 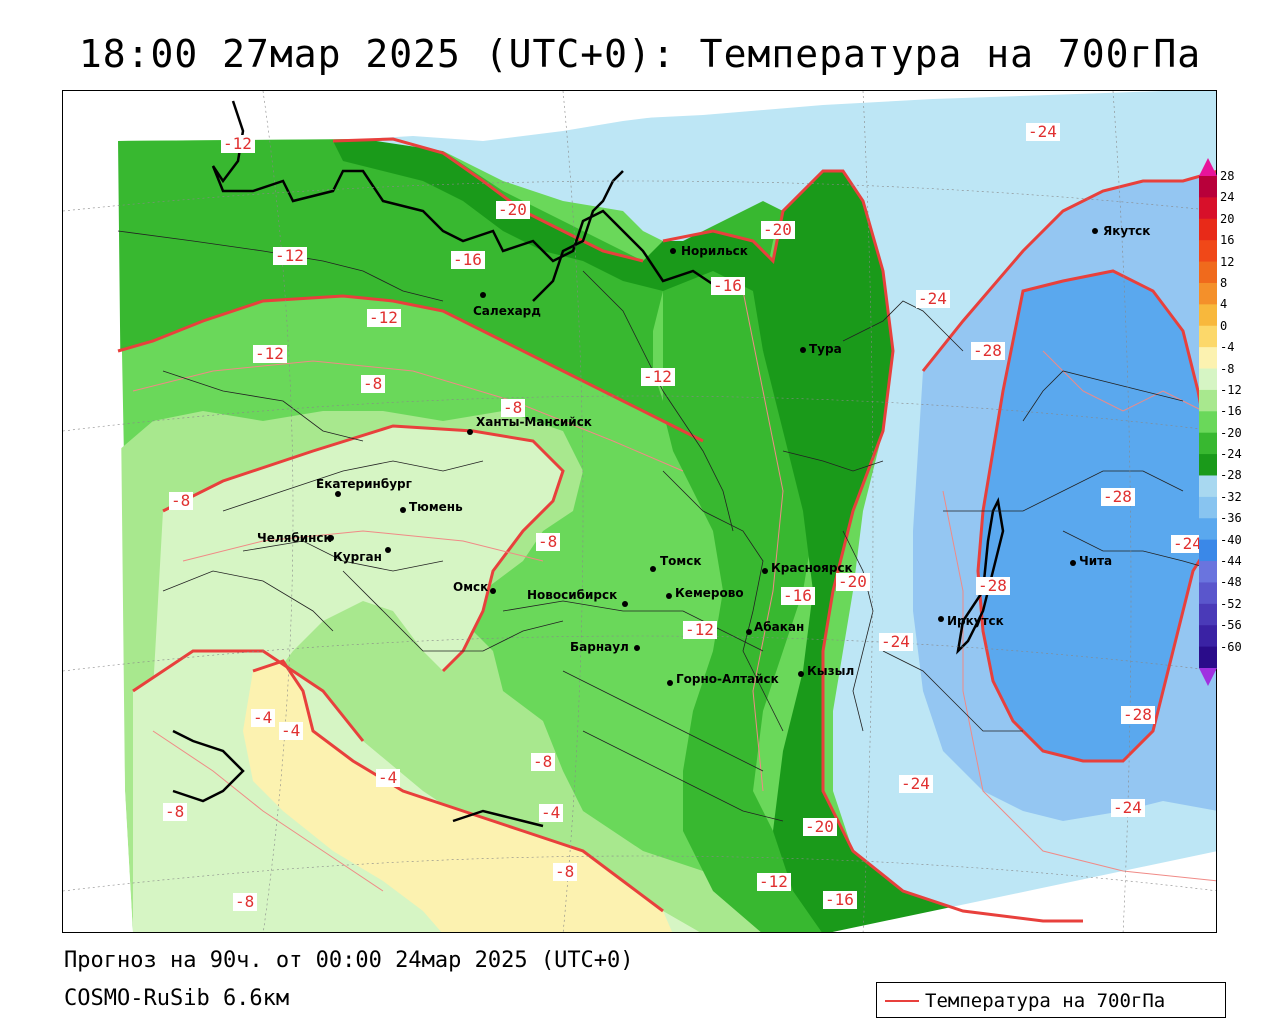 I want to click on city-kurgan: Курган, so click(x=362, y=555).